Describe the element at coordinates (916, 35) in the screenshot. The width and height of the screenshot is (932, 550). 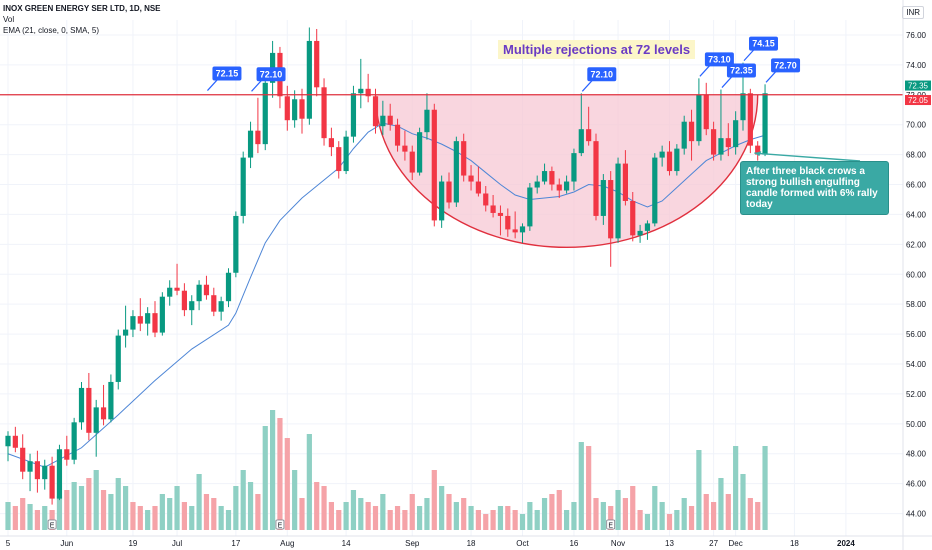
I see `y-tick-label: 76.00` at that location.